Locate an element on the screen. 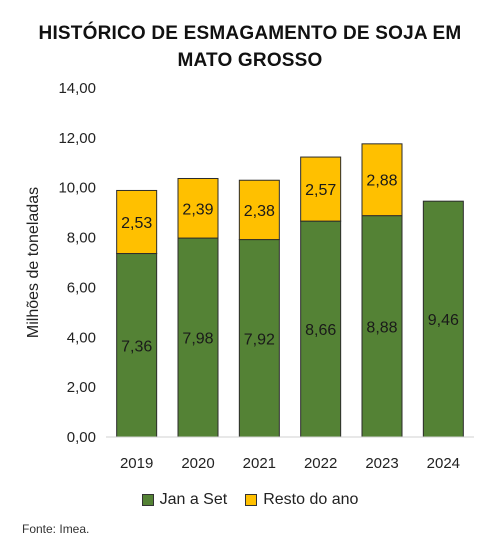 The image size is (500, 546). bar-value-label: 7,92 is located at coordinates (259, 339).